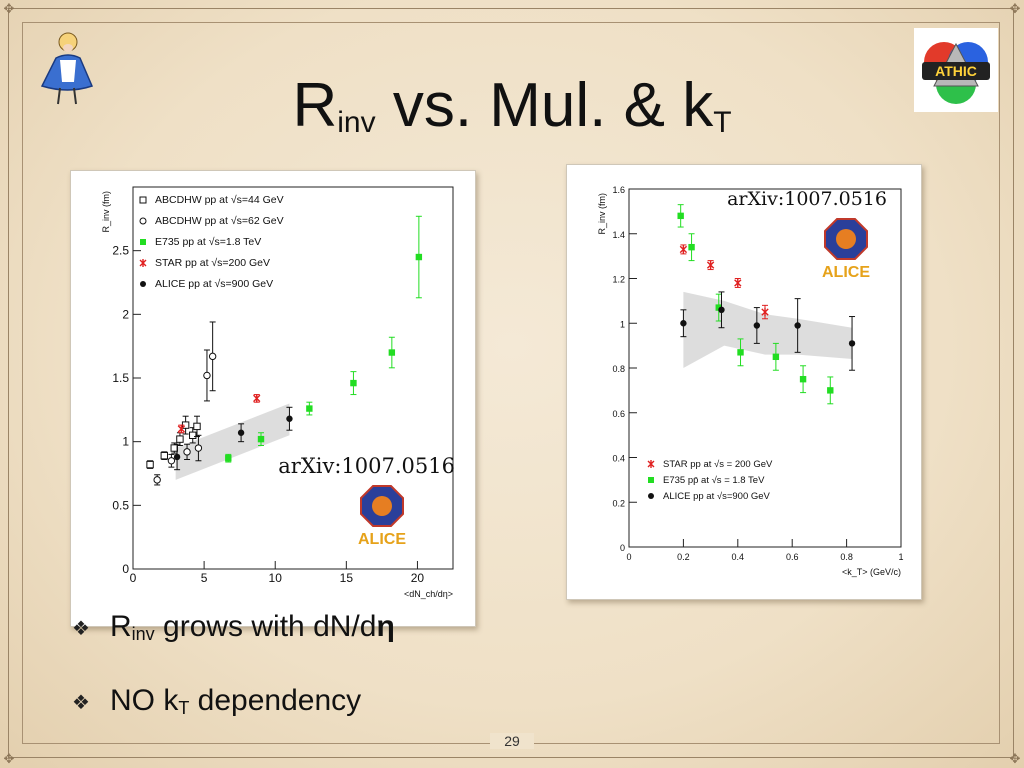 The height and width of the screenshot is (768, 1024). Describe the element at coordinates (125, 314) in the screenshot. I see `y-tick-label: 2` at that location.